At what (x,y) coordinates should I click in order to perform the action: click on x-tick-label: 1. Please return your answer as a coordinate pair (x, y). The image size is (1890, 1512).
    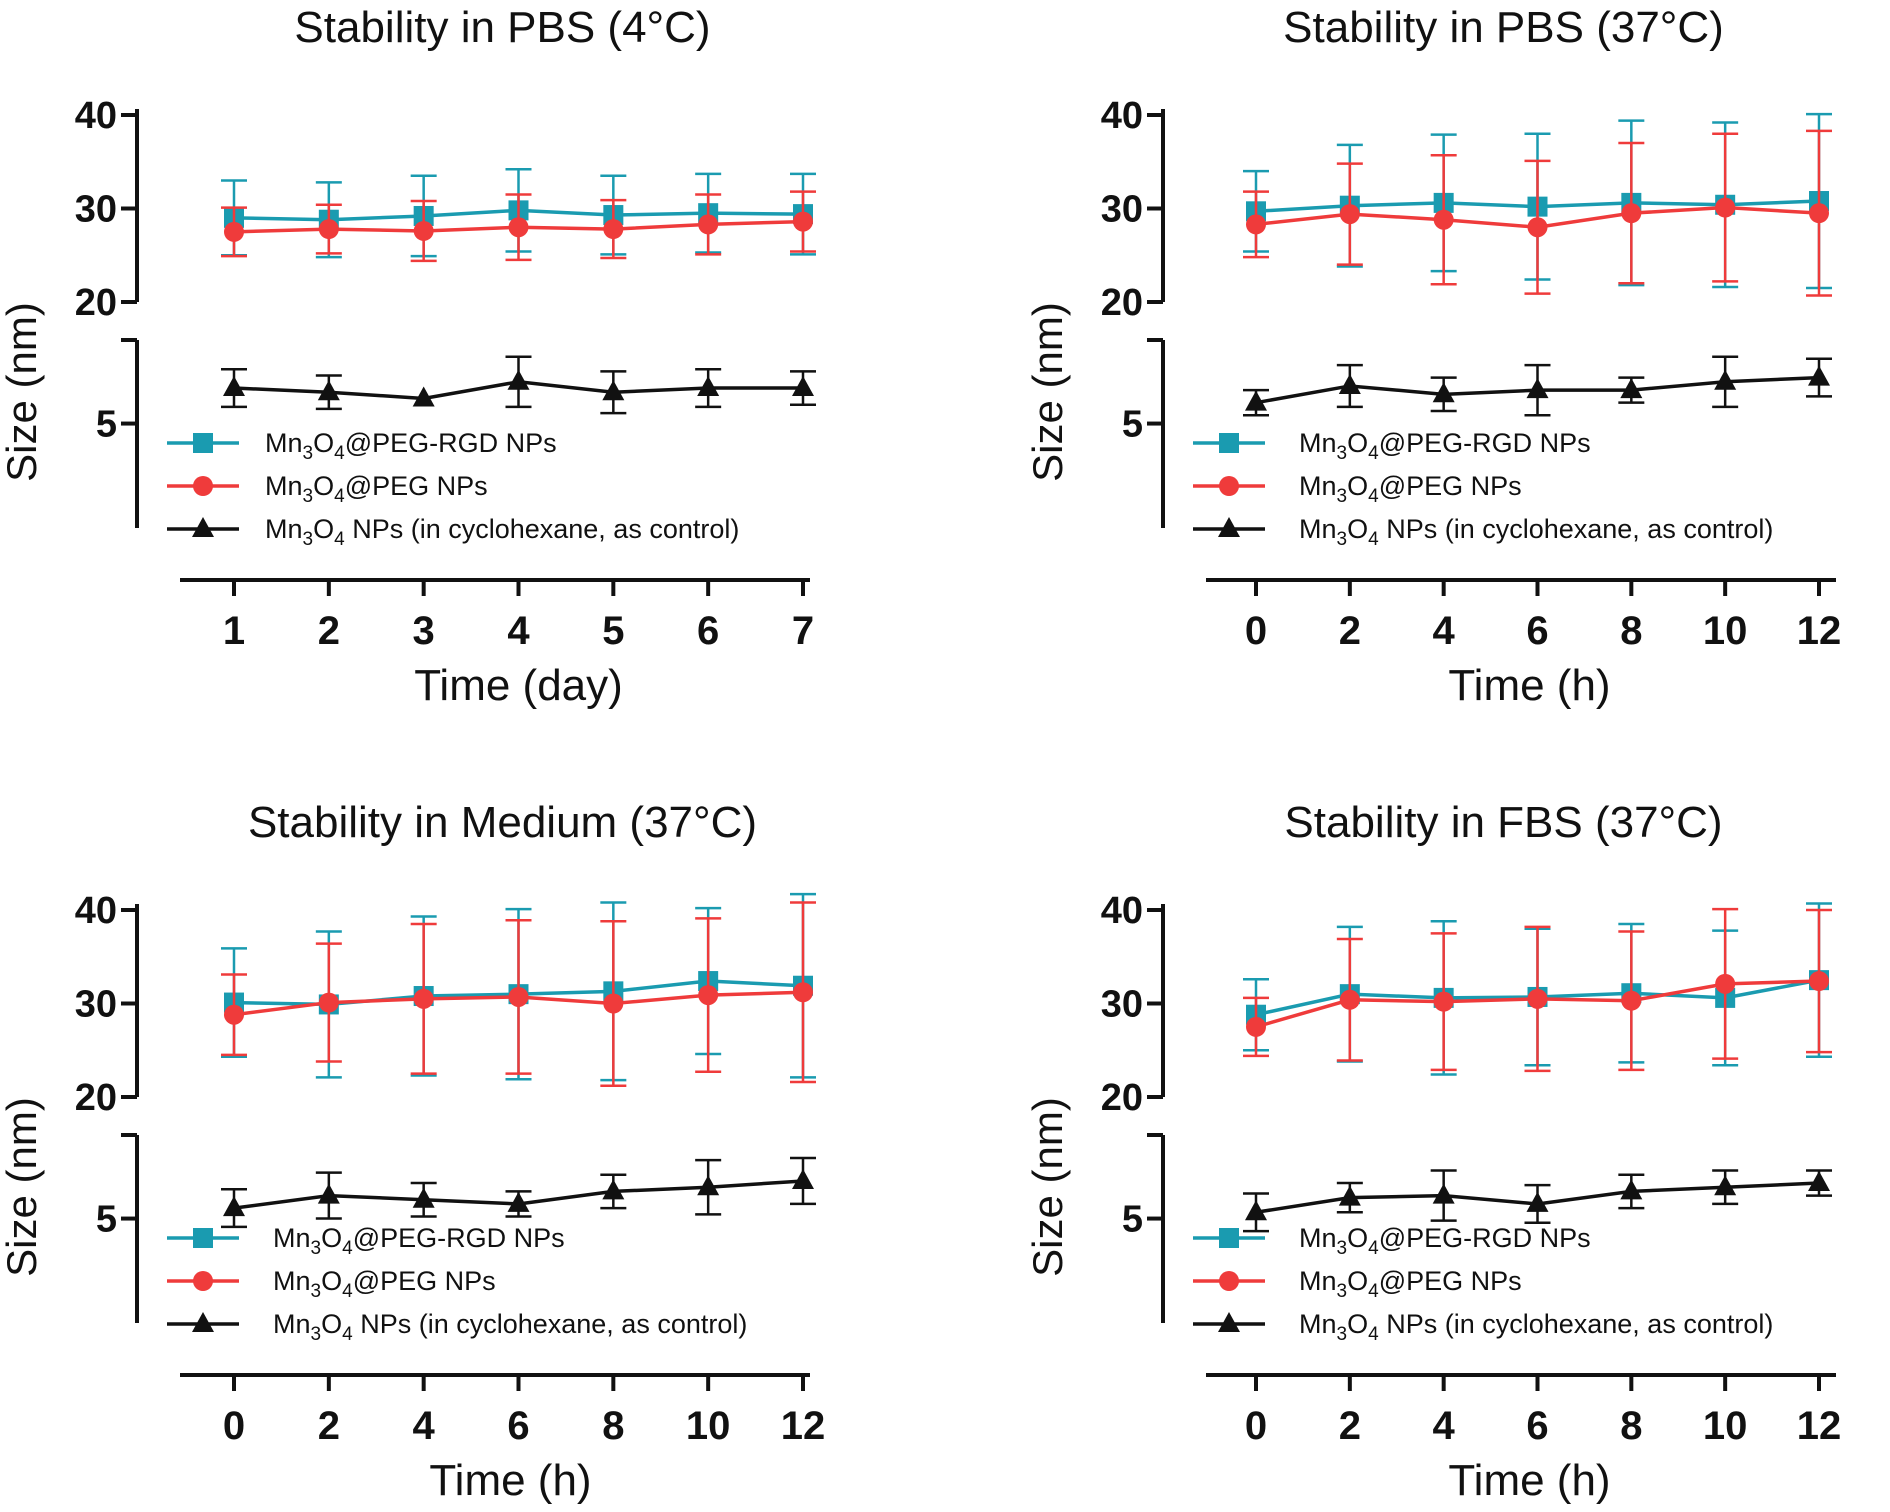
    Looking at the image, I should click on (234, 631).